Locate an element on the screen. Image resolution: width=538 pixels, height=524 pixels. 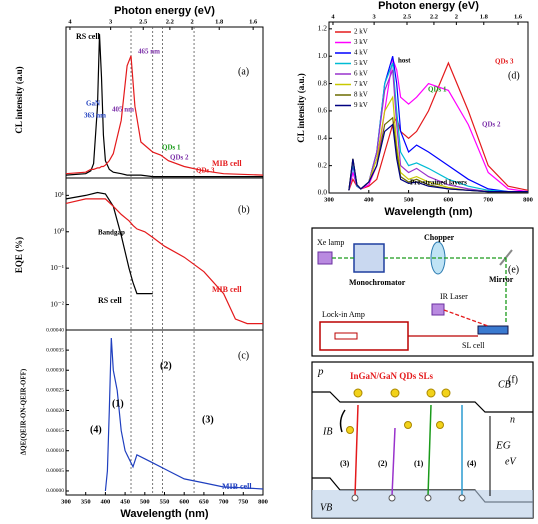
panel-frame is located at coordinates (422, 292).